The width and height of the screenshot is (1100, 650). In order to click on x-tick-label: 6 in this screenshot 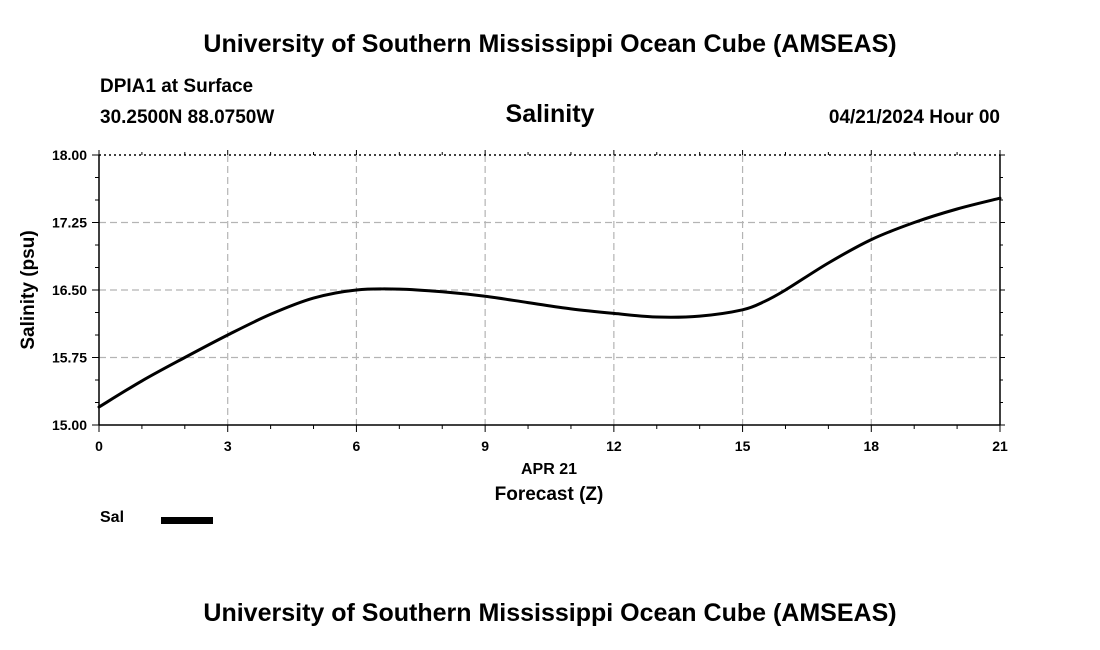, I will do `click(357, 446)`.